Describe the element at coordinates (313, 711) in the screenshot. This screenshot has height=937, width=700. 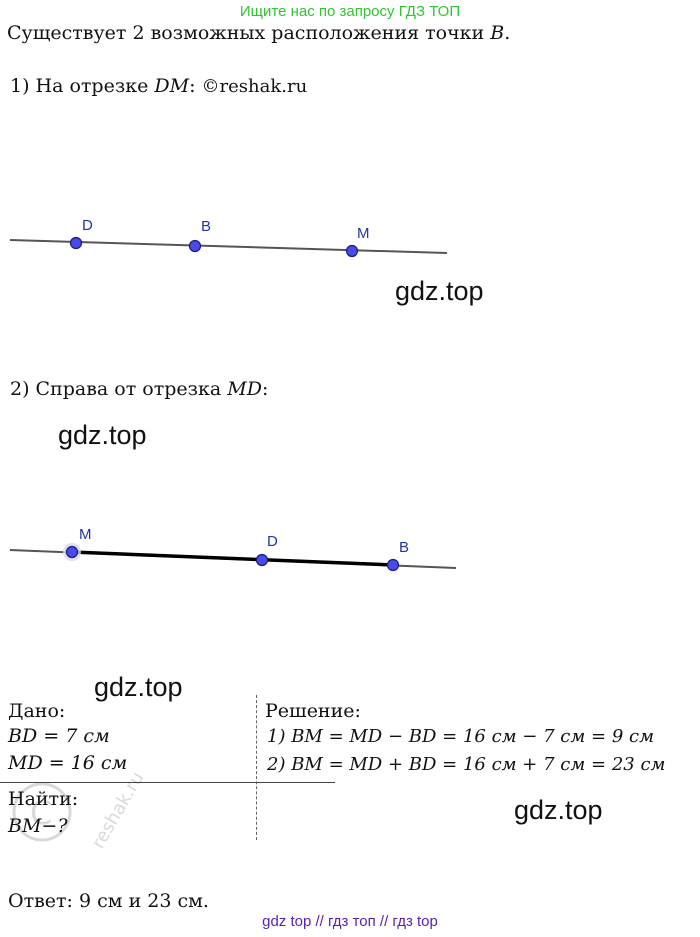
I see `solution-title: Решение:` at that location.